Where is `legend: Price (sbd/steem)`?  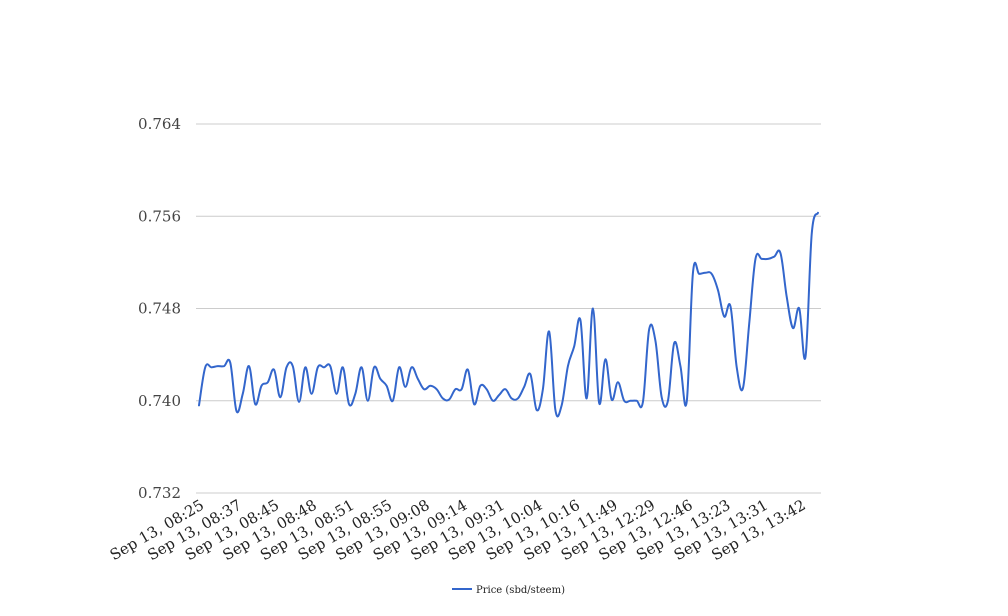 legend: Price (sbd/steem) is located at coordinates (508, 590).